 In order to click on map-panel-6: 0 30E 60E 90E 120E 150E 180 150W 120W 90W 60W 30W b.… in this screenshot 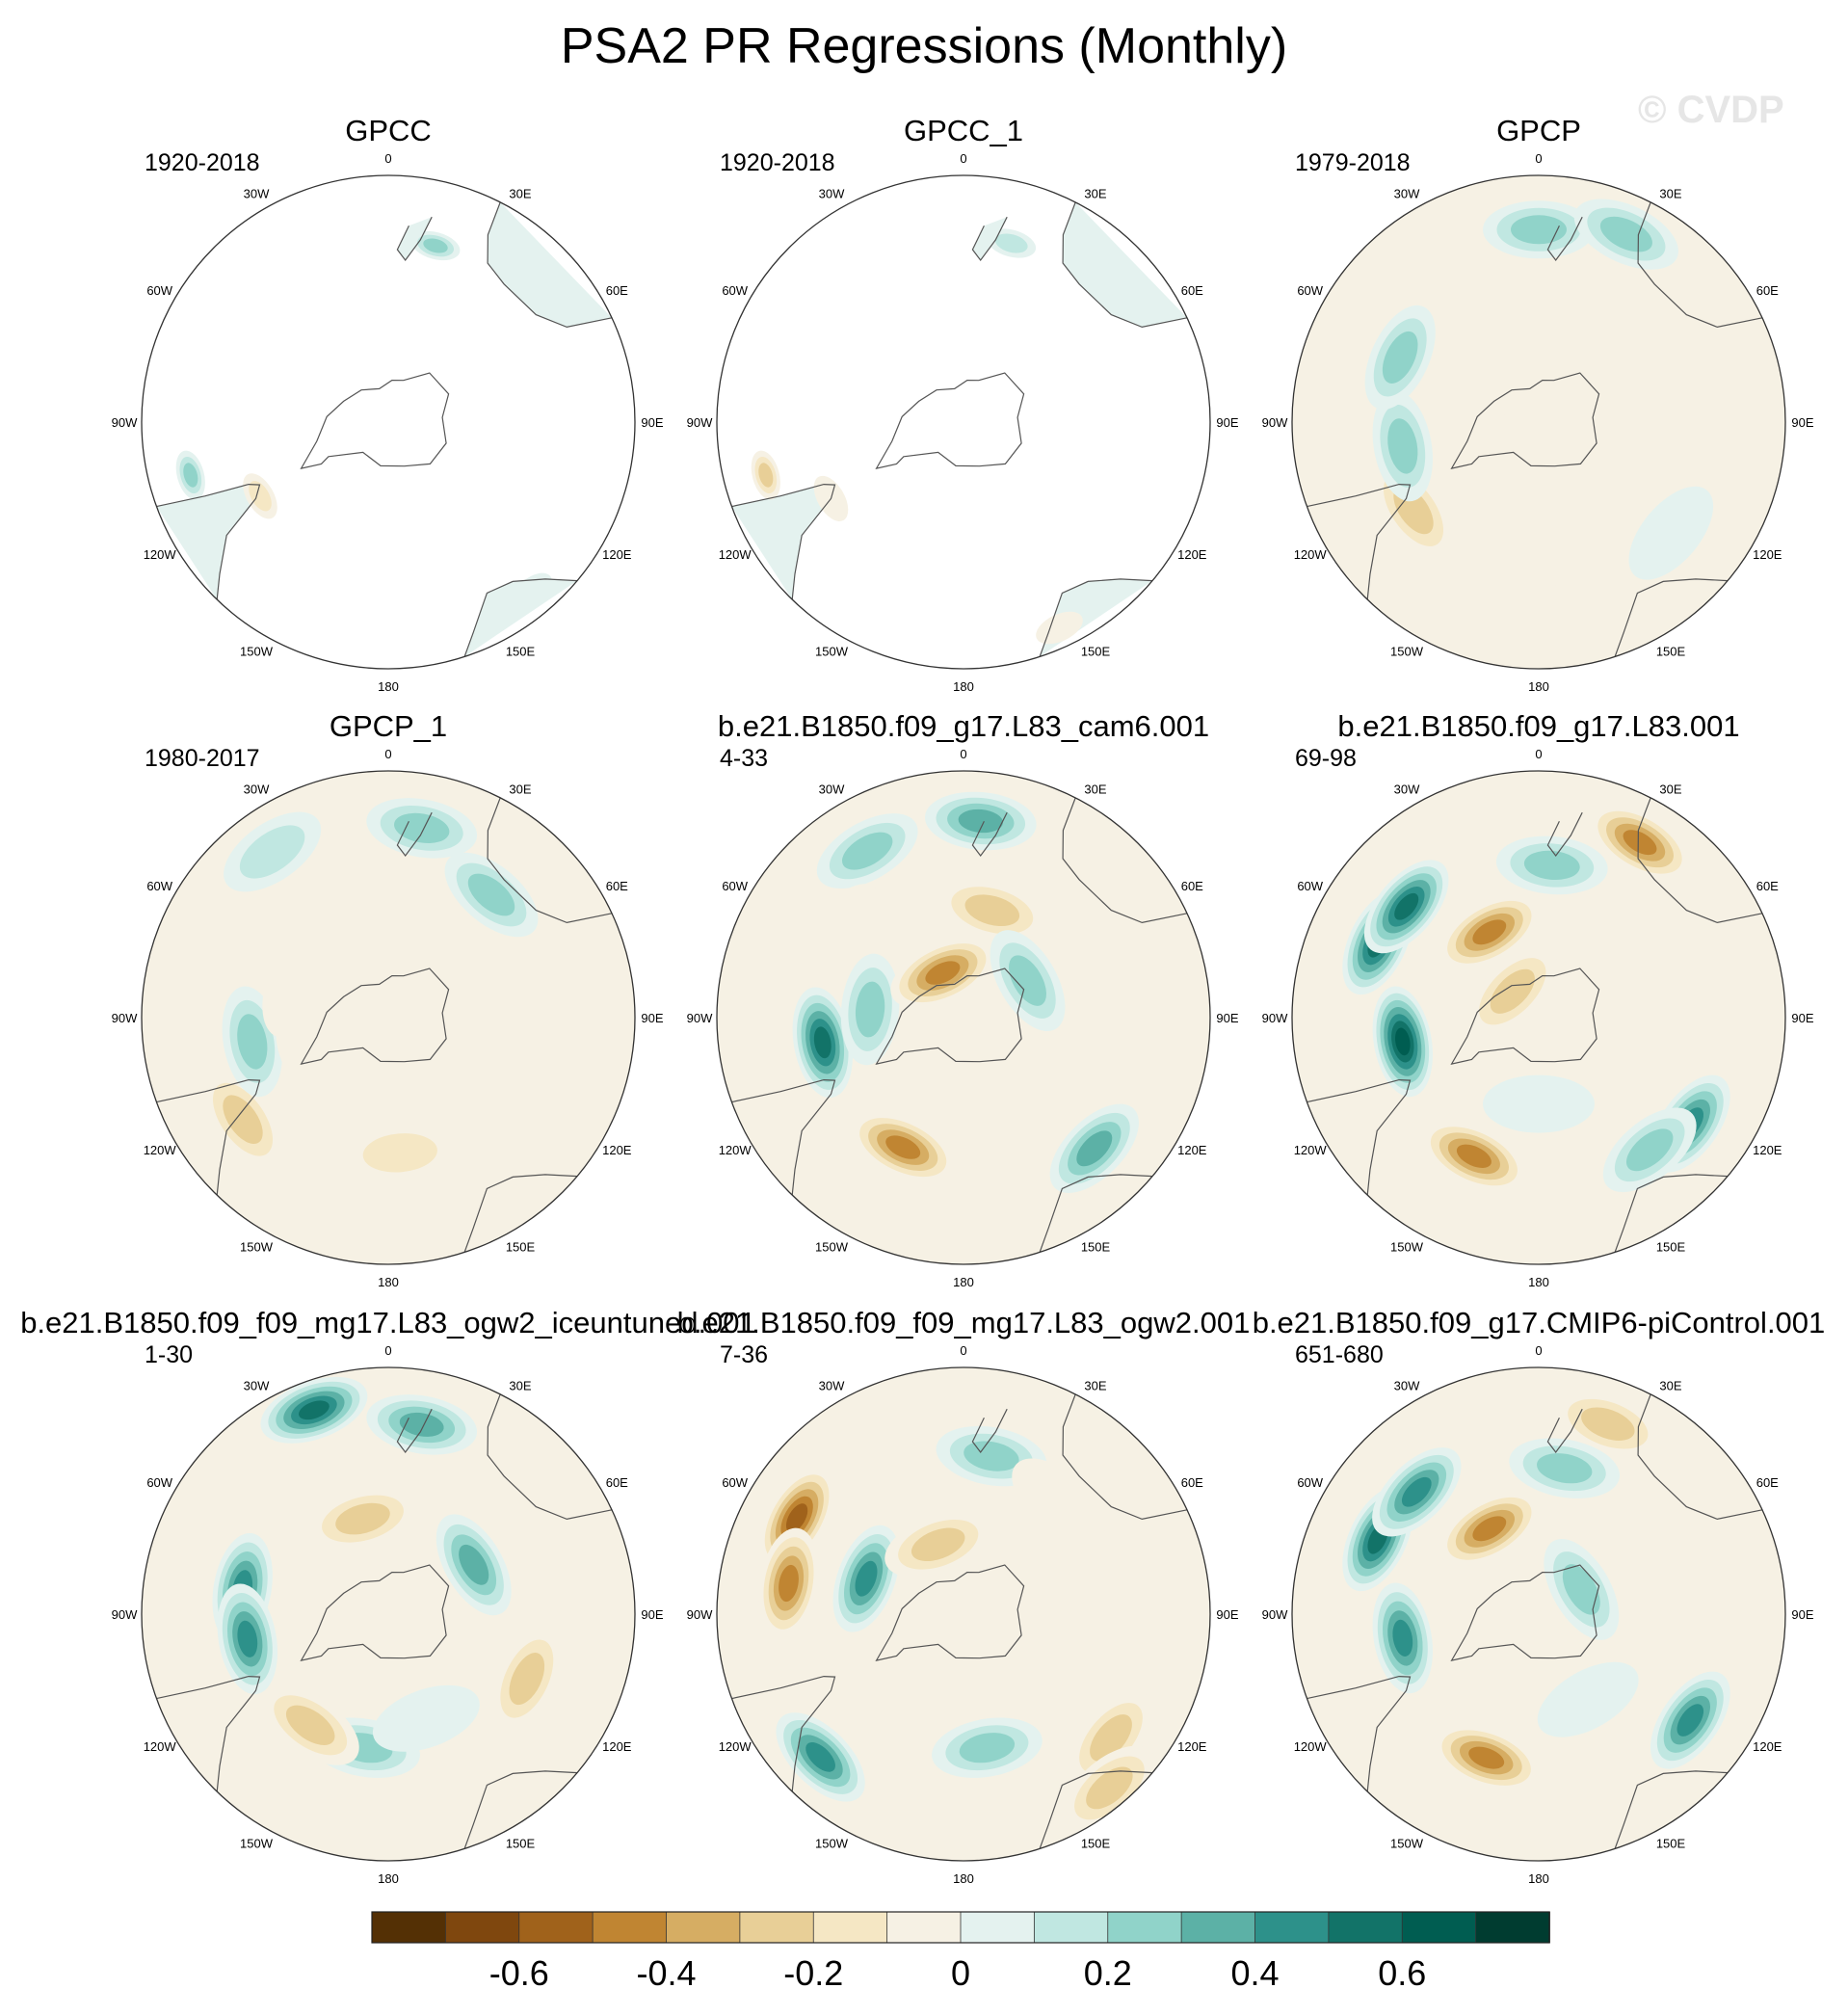, I will do `click(1538, 999)`.